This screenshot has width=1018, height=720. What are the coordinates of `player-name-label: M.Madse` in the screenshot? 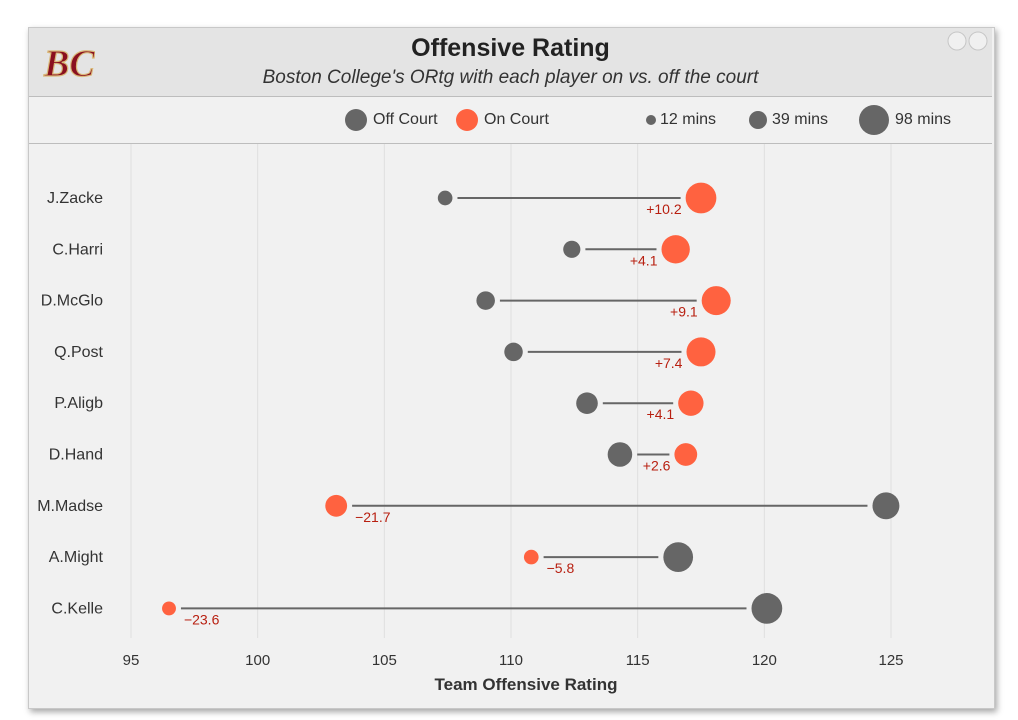 It's located at (70, 506).